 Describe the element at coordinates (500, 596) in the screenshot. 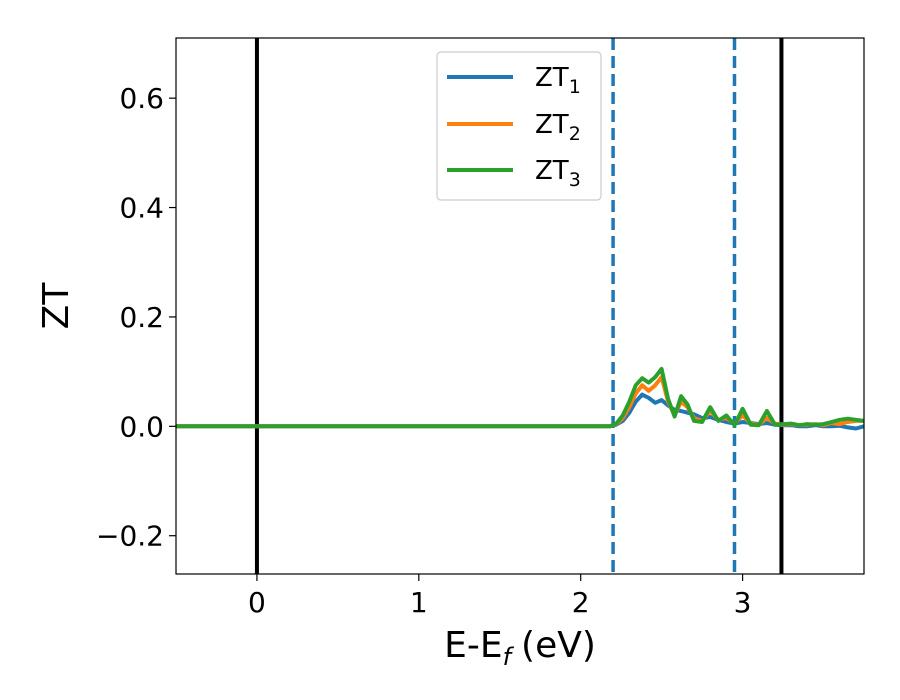

I see `x-axis: 0 1 2 3` at that location.